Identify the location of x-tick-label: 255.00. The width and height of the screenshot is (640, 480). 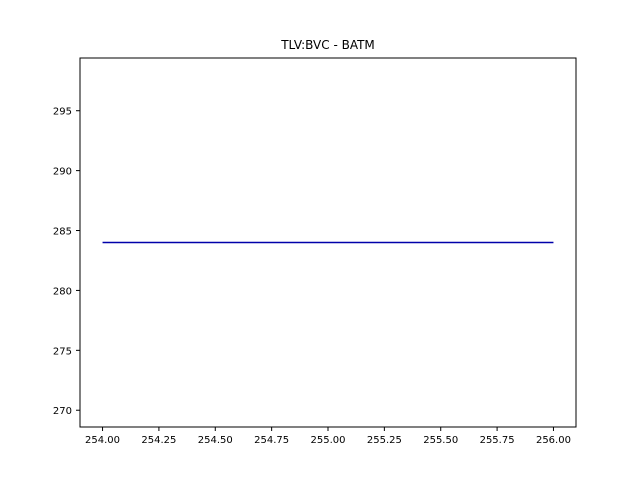
(328, 440).